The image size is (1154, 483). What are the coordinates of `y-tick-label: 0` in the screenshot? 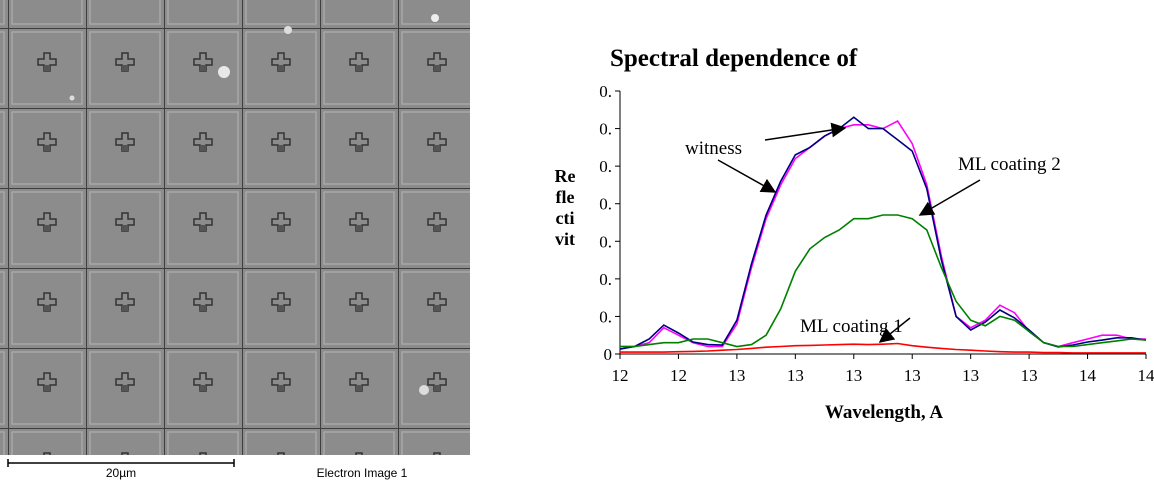 It's located at (608, 354).